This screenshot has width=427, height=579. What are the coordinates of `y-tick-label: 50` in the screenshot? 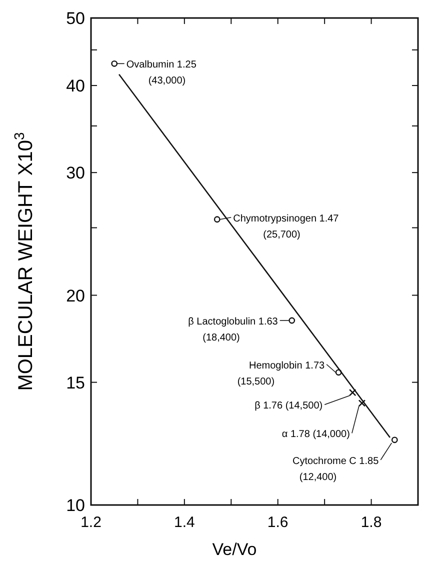 It's located at (75, 18).